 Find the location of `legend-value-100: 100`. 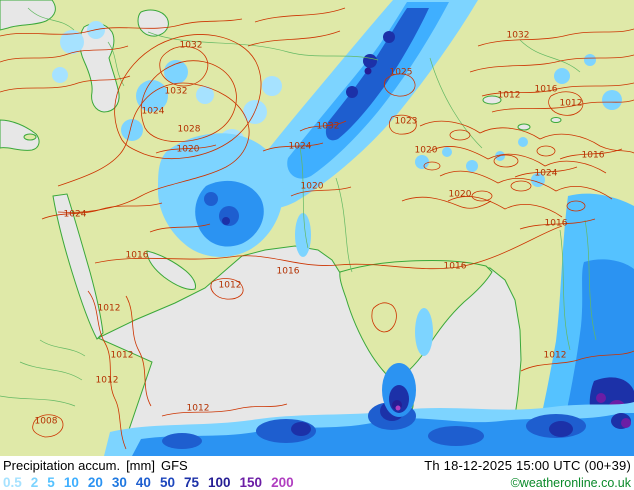

legend-value-100: 100 is located at coordinates (219, 482).